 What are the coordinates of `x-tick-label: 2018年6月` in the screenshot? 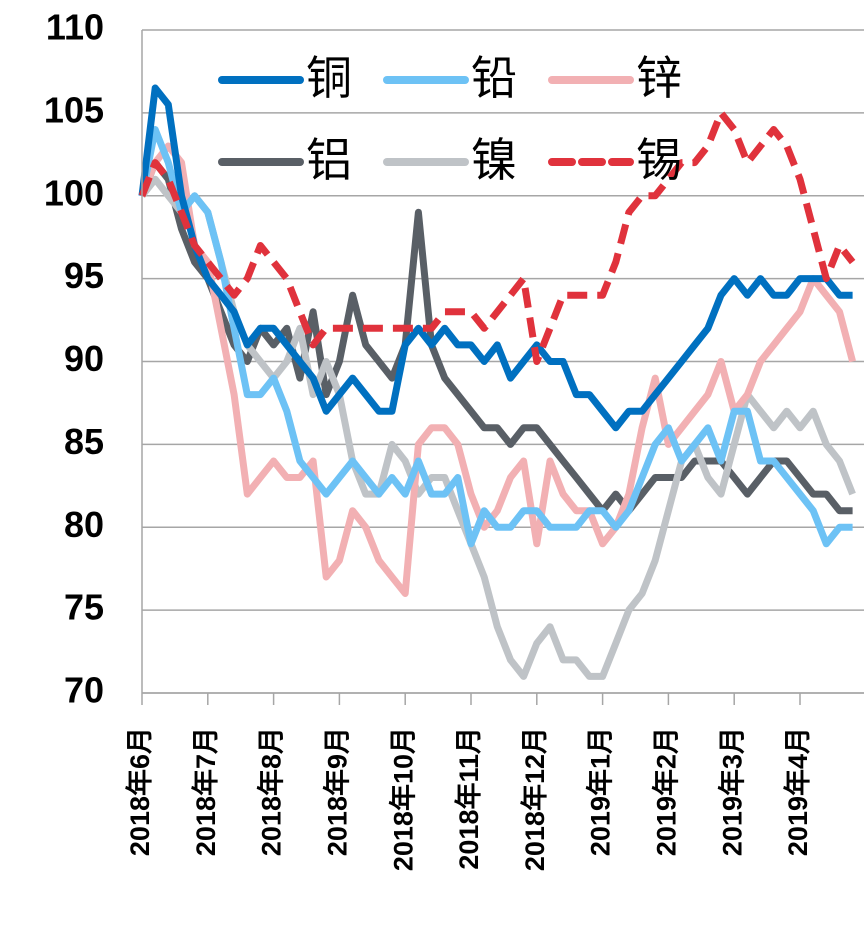 It's located at (139, 791).